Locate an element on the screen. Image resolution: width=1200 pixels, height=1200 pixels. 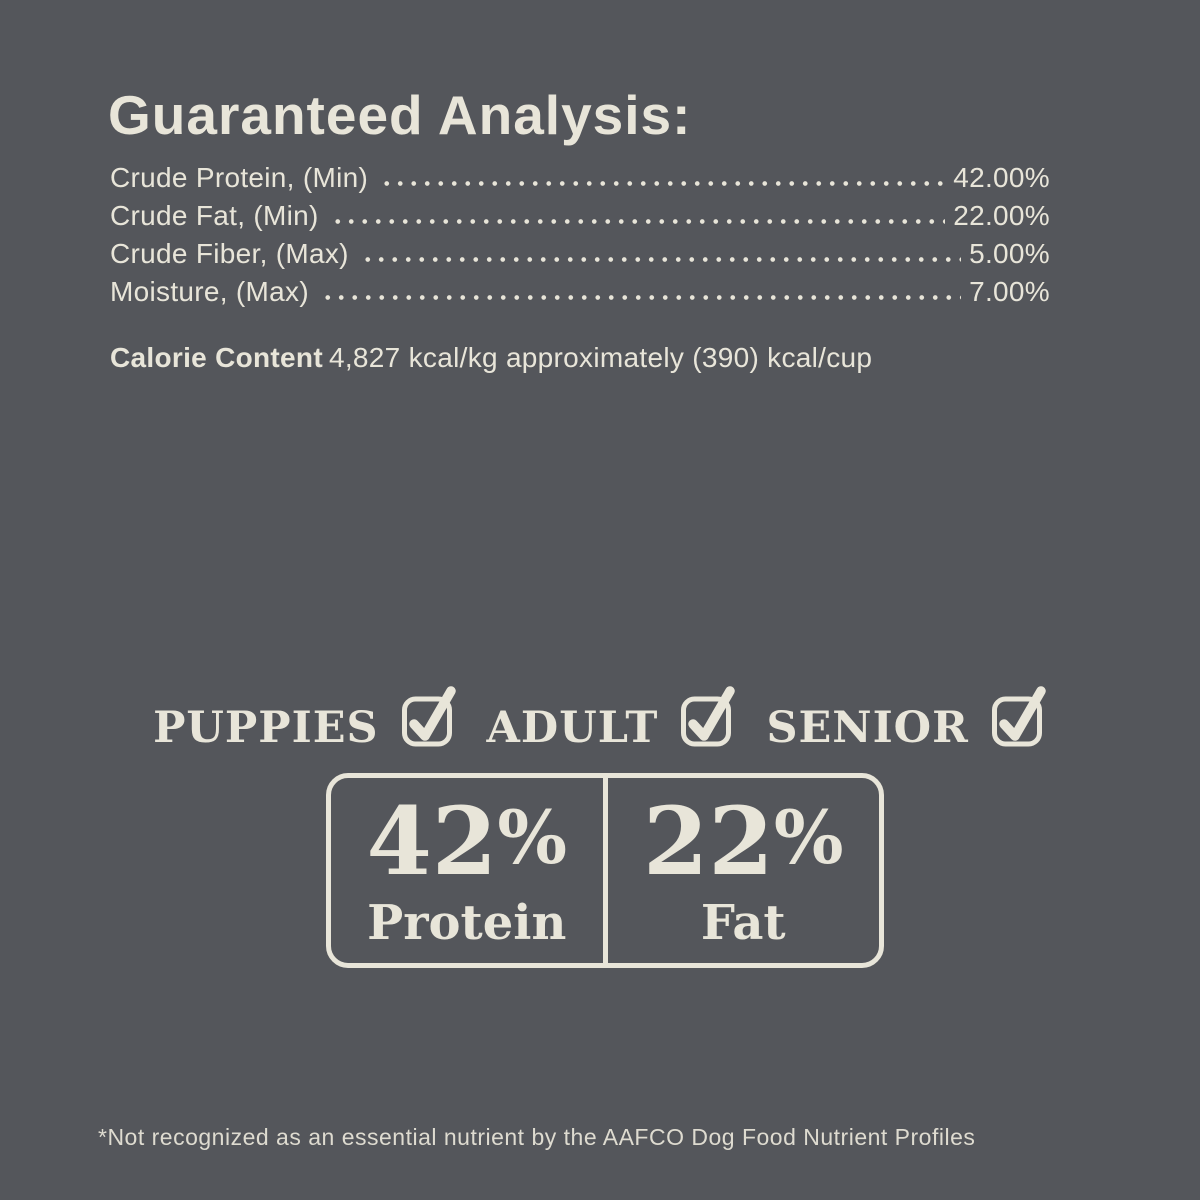
life-stage-row: PUPPIES ADULT SENIOR is located at coordinates (600, 725).